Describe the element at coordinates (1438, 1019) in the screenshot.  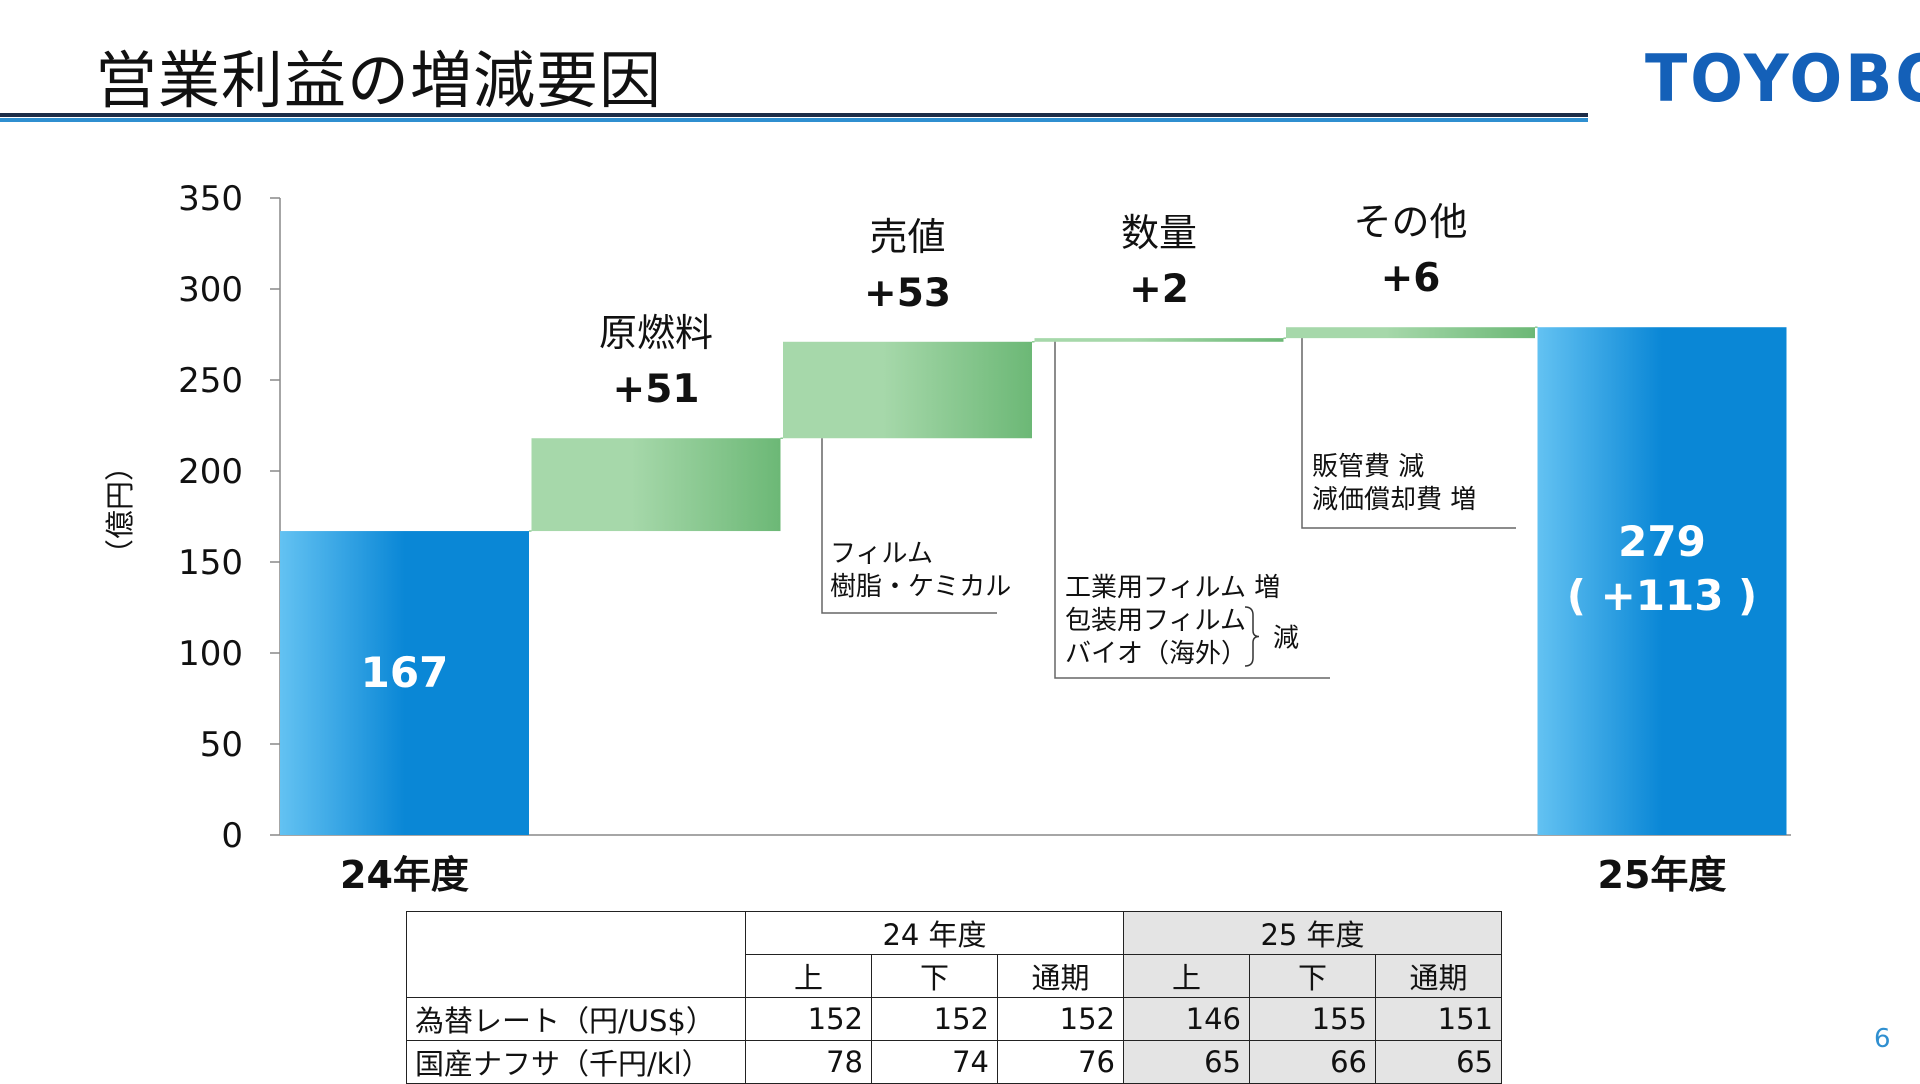
I see `table-cell: 151` at that location.